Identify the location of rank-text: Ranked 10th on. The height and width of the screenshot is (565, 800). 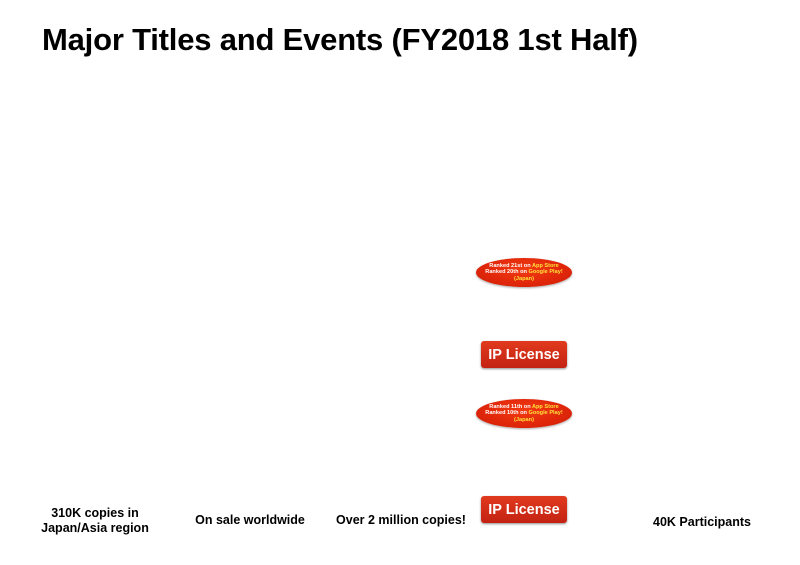
(507, 413).